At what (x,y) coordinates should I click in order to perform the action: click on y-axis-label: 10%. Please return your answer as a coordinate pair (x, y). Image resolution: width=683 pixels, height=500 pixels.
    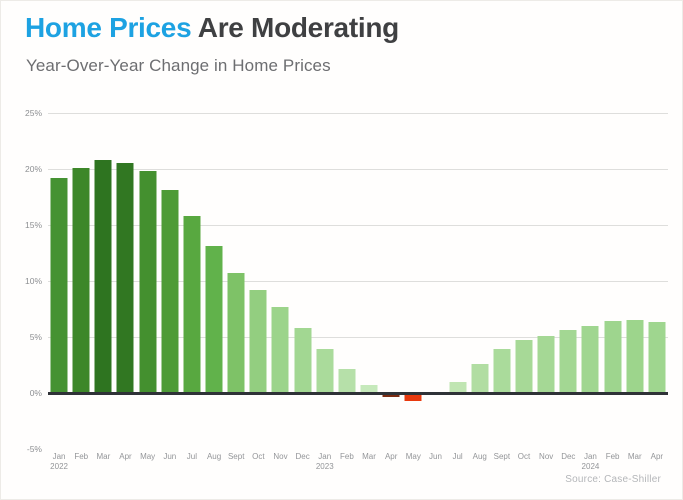
    Looking at the image, I should click on (33, 281).